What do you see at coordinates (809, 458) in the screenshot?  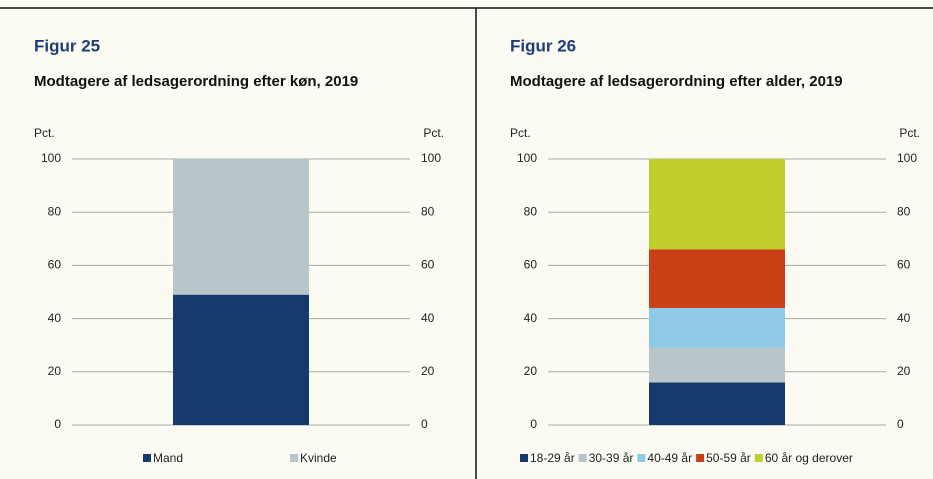 I see `legend-label: 60 år og derover` at bounding box center [809, 458].